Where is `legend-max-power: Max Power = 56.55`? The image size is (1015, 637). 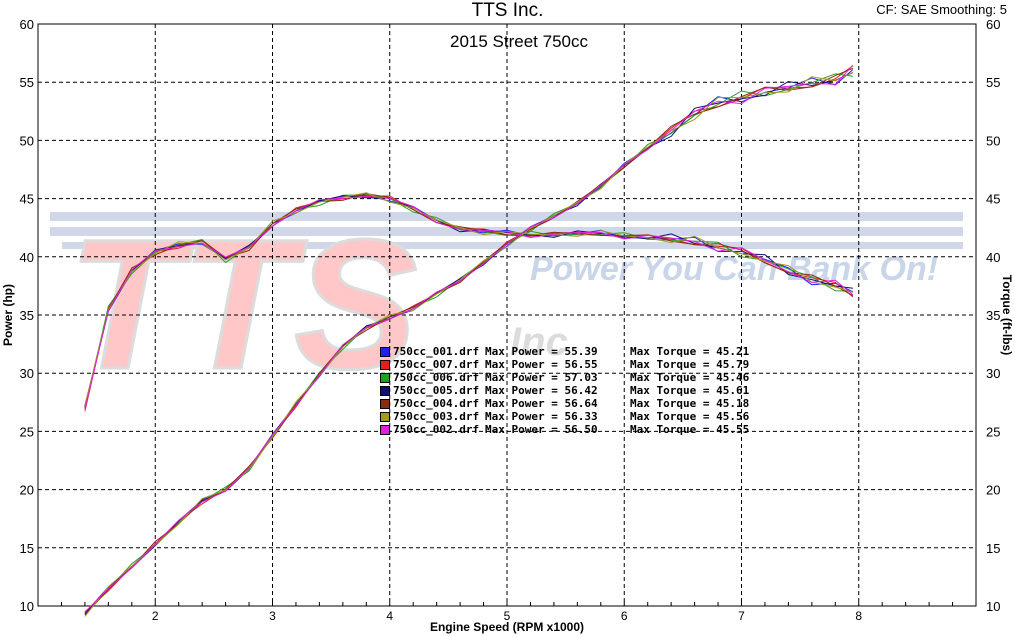
legend-max-power: Max Power = 56.55 is located at coordinates (541, 364).